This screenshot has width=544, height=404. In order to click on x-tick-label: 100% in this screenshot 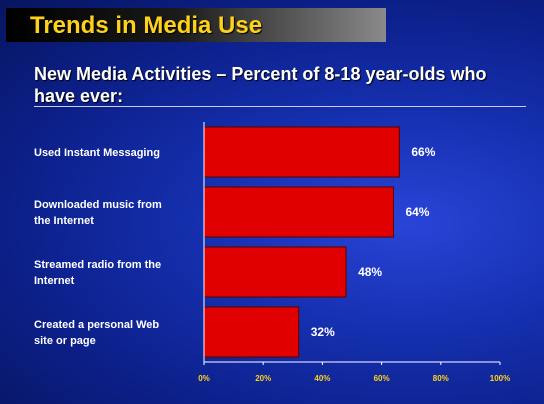, I will do `click(500, 378)`.